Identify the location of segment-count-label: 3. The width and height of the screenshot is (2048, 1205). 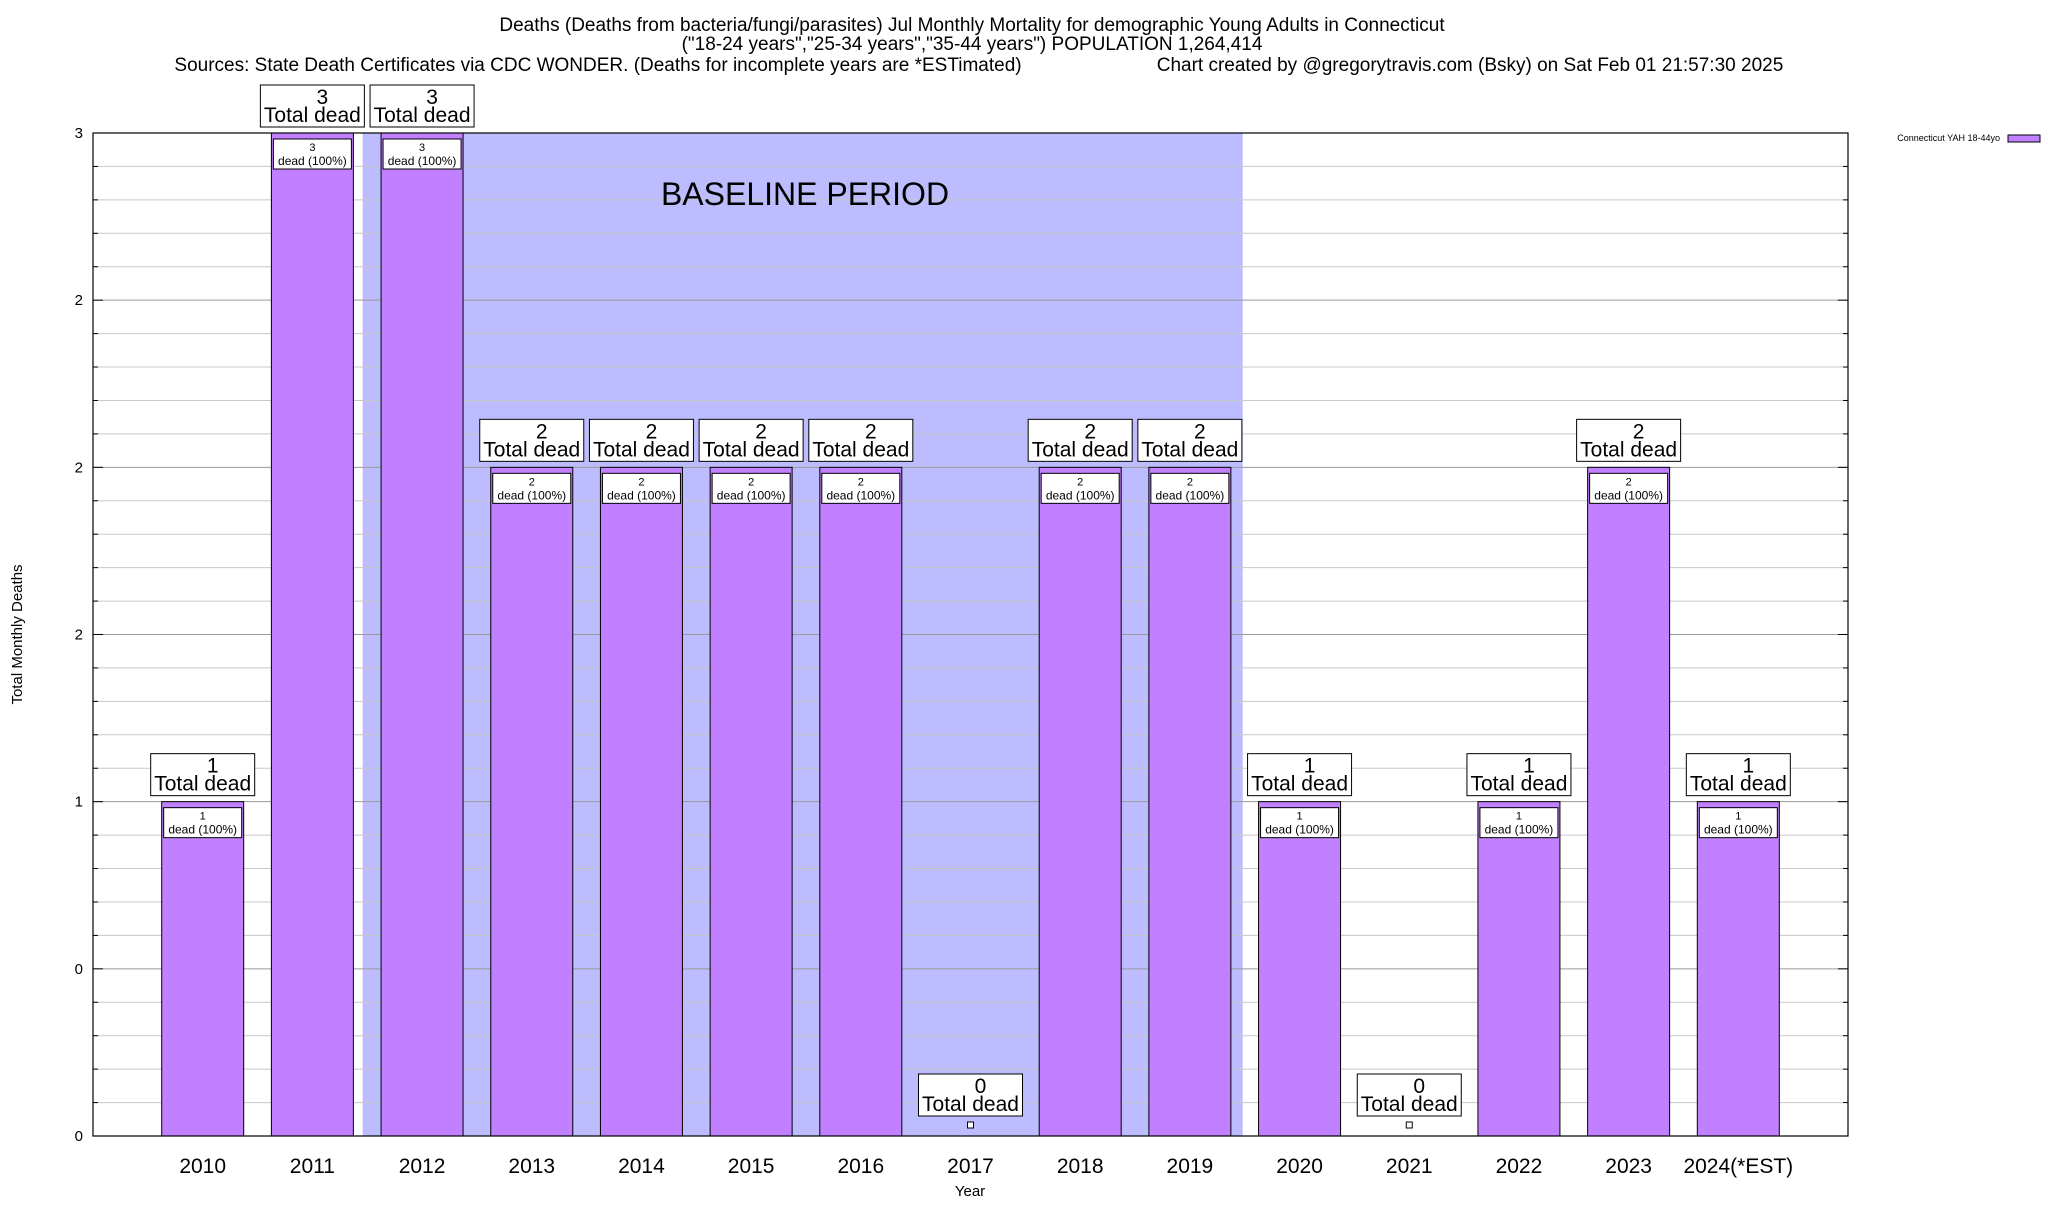
(312, 148).